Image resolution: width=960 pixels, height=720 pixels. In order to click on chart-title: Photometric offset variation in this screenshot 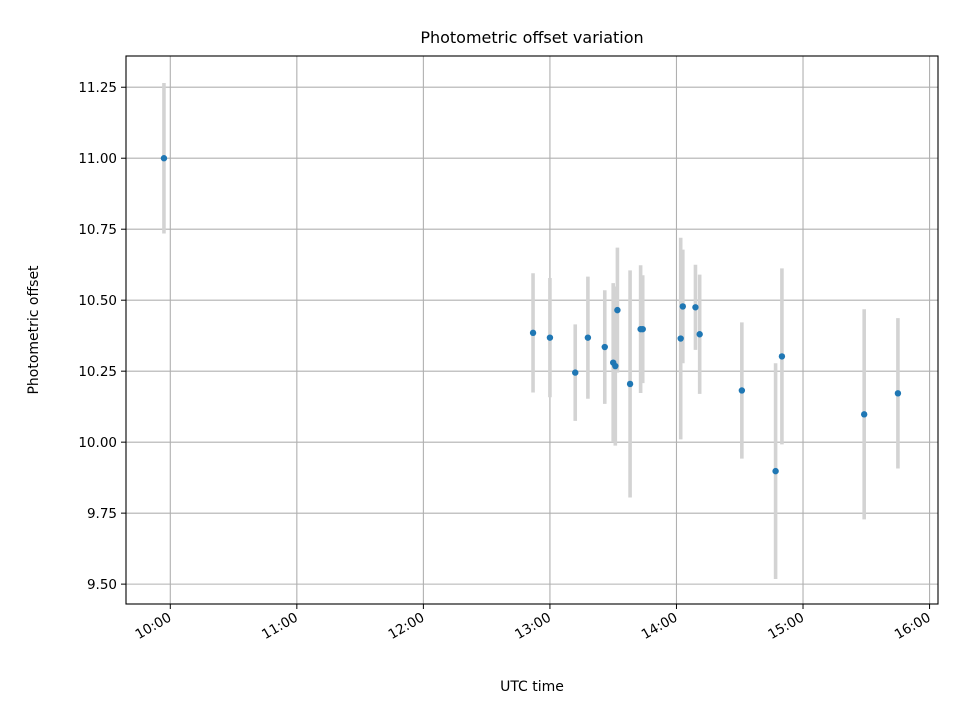, I will do `click(531, 37)`.